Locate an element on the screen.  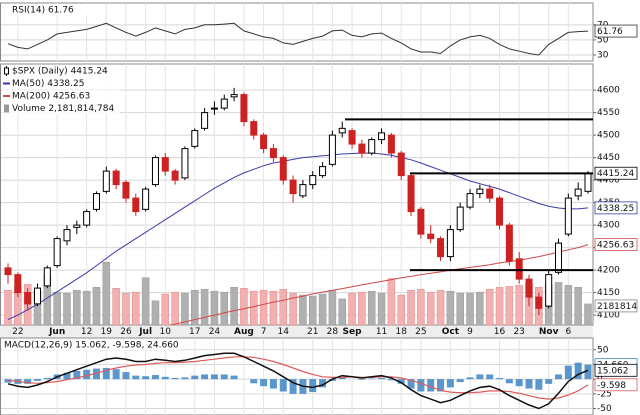
x-tick-label: 25 is located at coordinates (420, 332).